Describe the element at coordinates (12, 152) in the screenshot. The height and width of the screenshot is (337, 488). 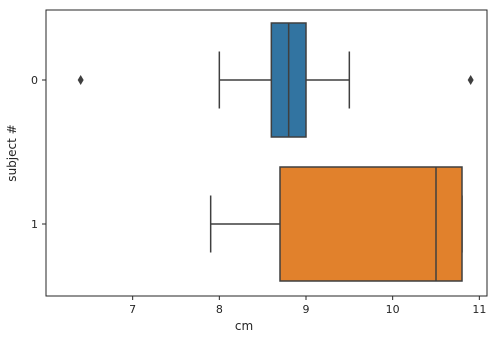
I see `y-axis-label: subject #` at that location.